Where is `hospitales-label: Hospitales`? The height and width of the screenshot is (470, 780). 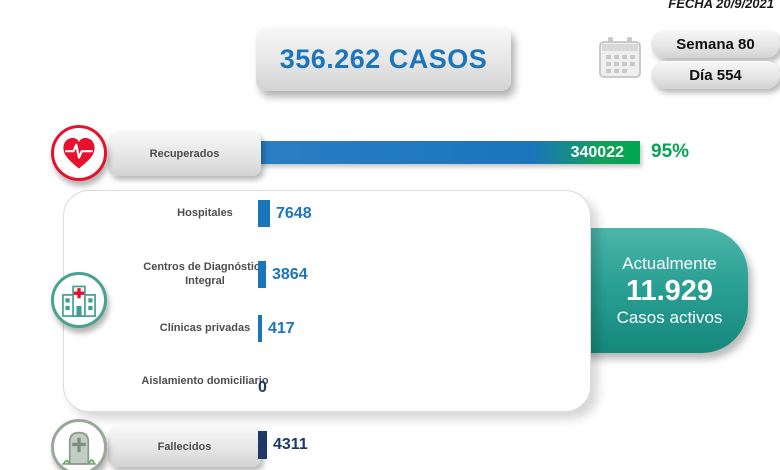 hospitales-label: Hospitales is located at coordinates (205, 213).